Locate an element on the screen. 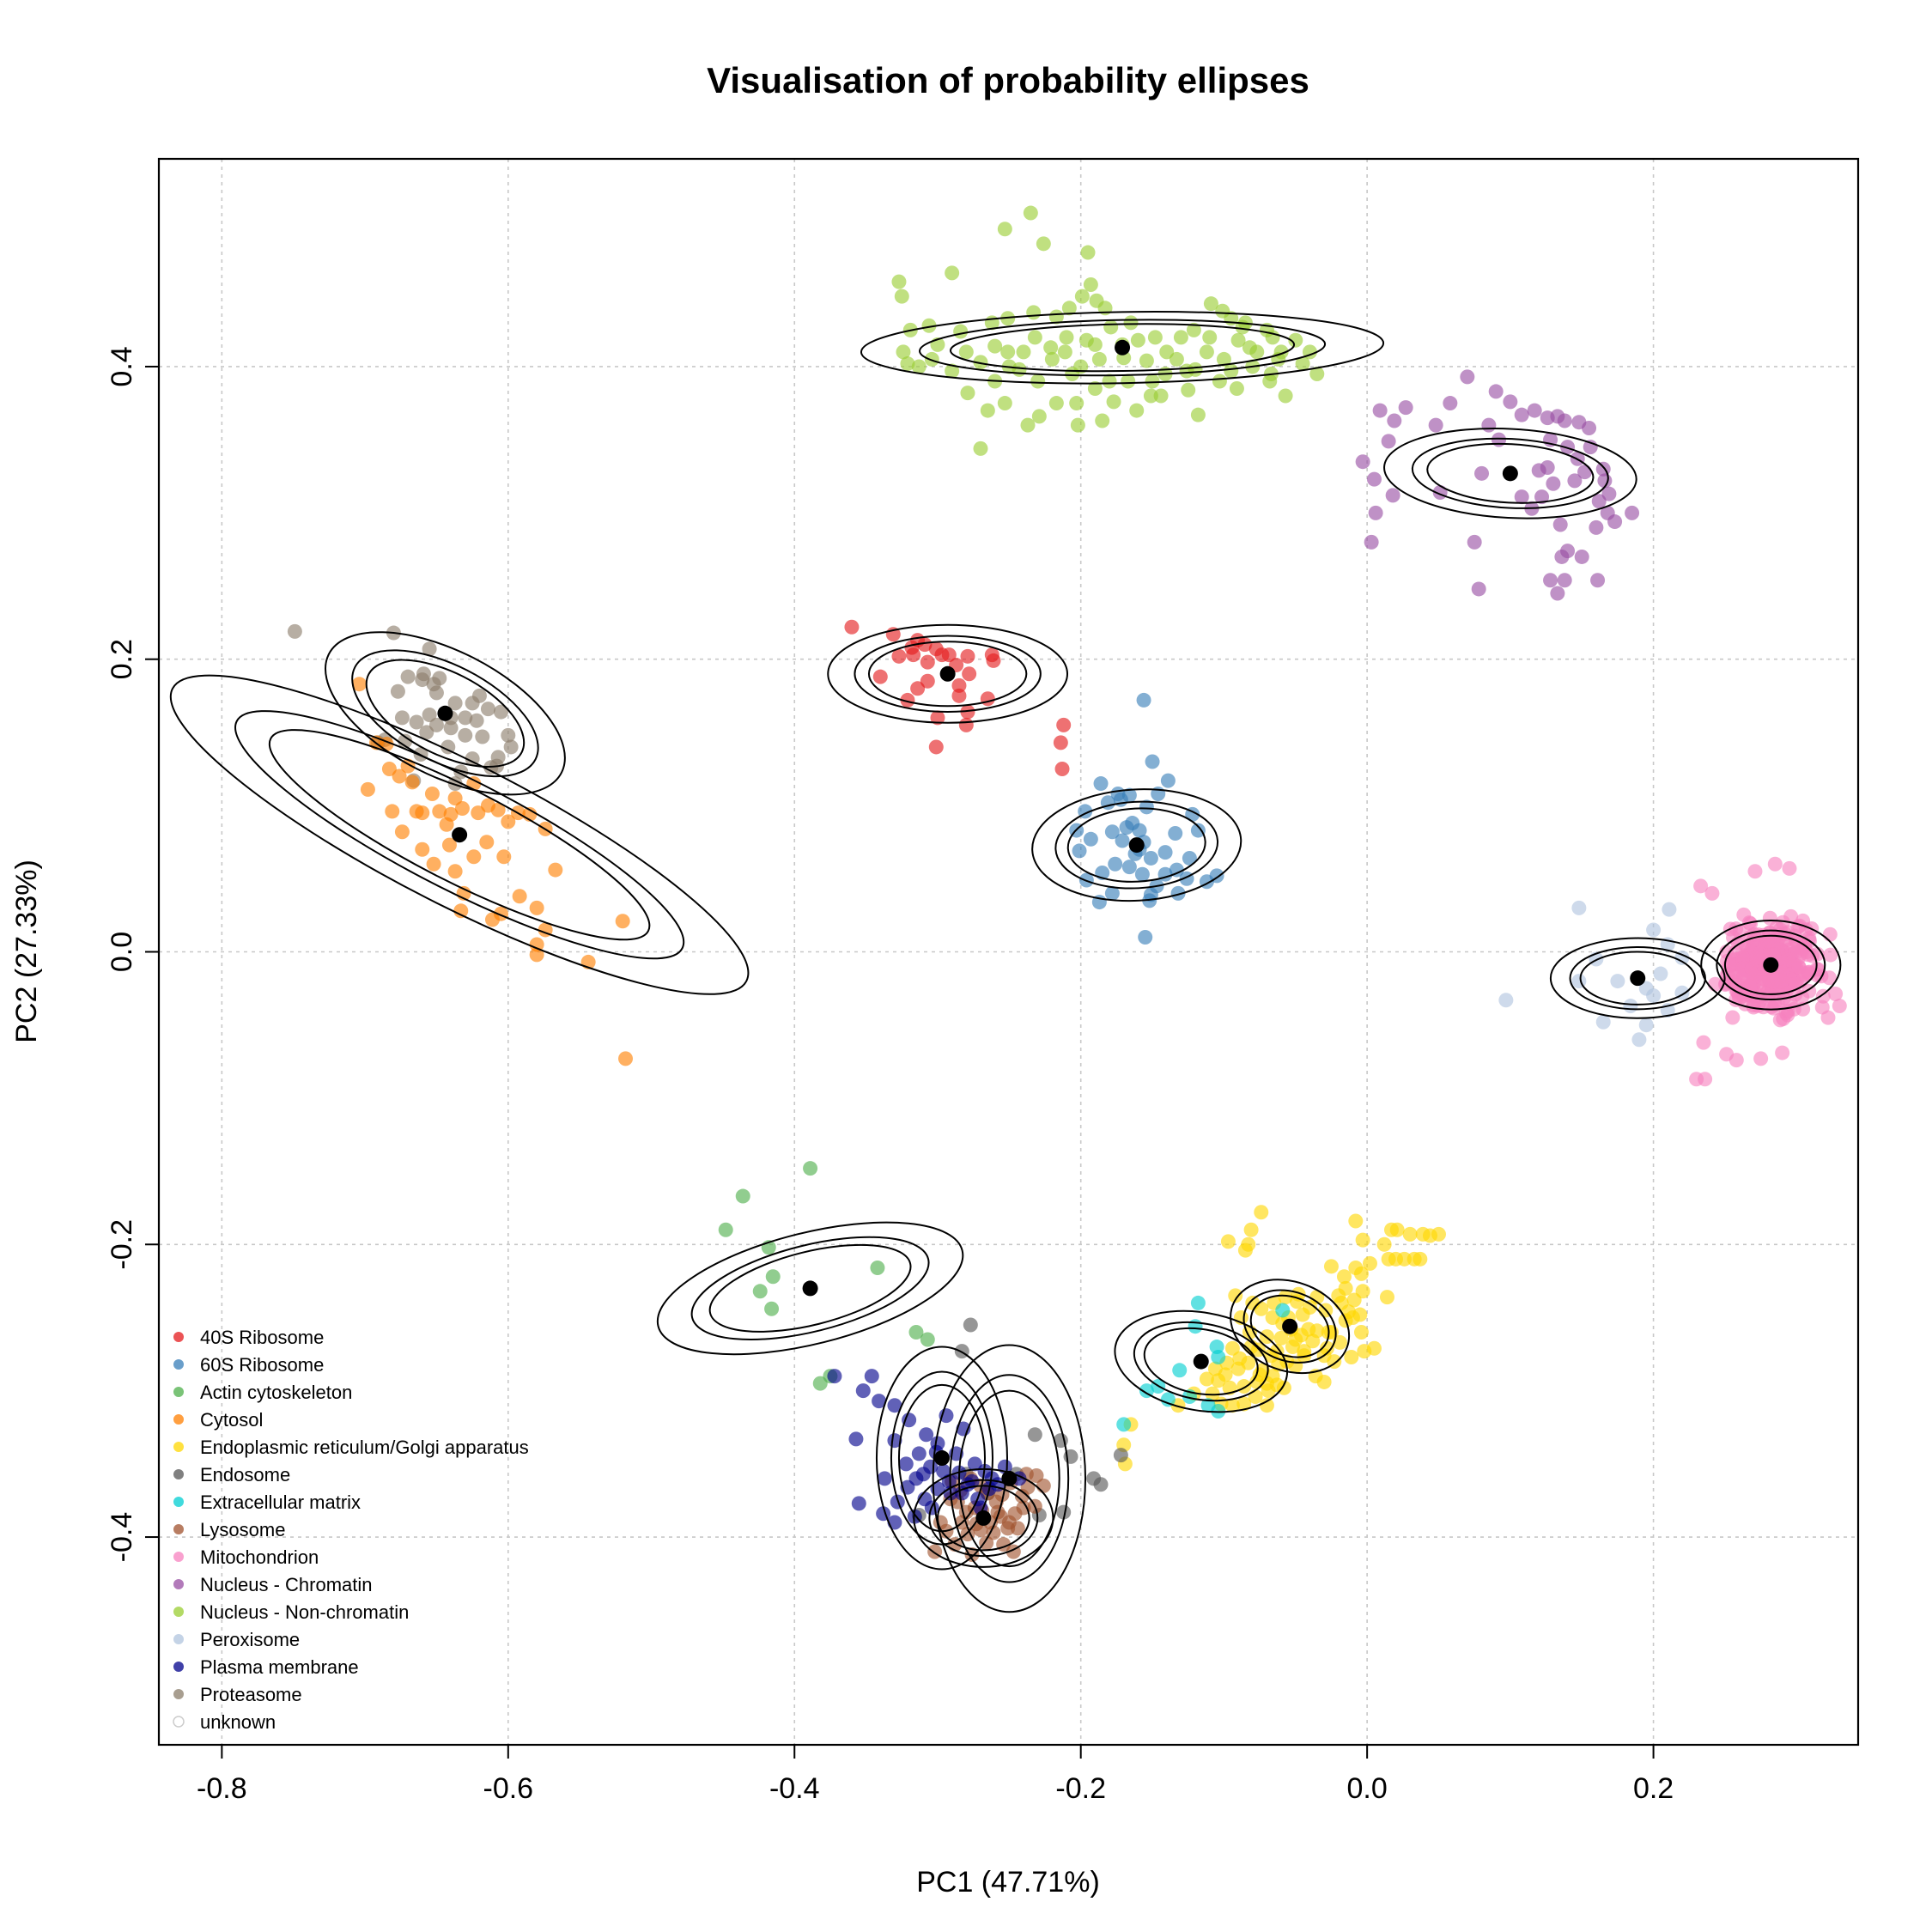 The height and width of the screenshot is (1932, 1932). centroid-extracellular-matrix is located at coordinates (1201, 1361).